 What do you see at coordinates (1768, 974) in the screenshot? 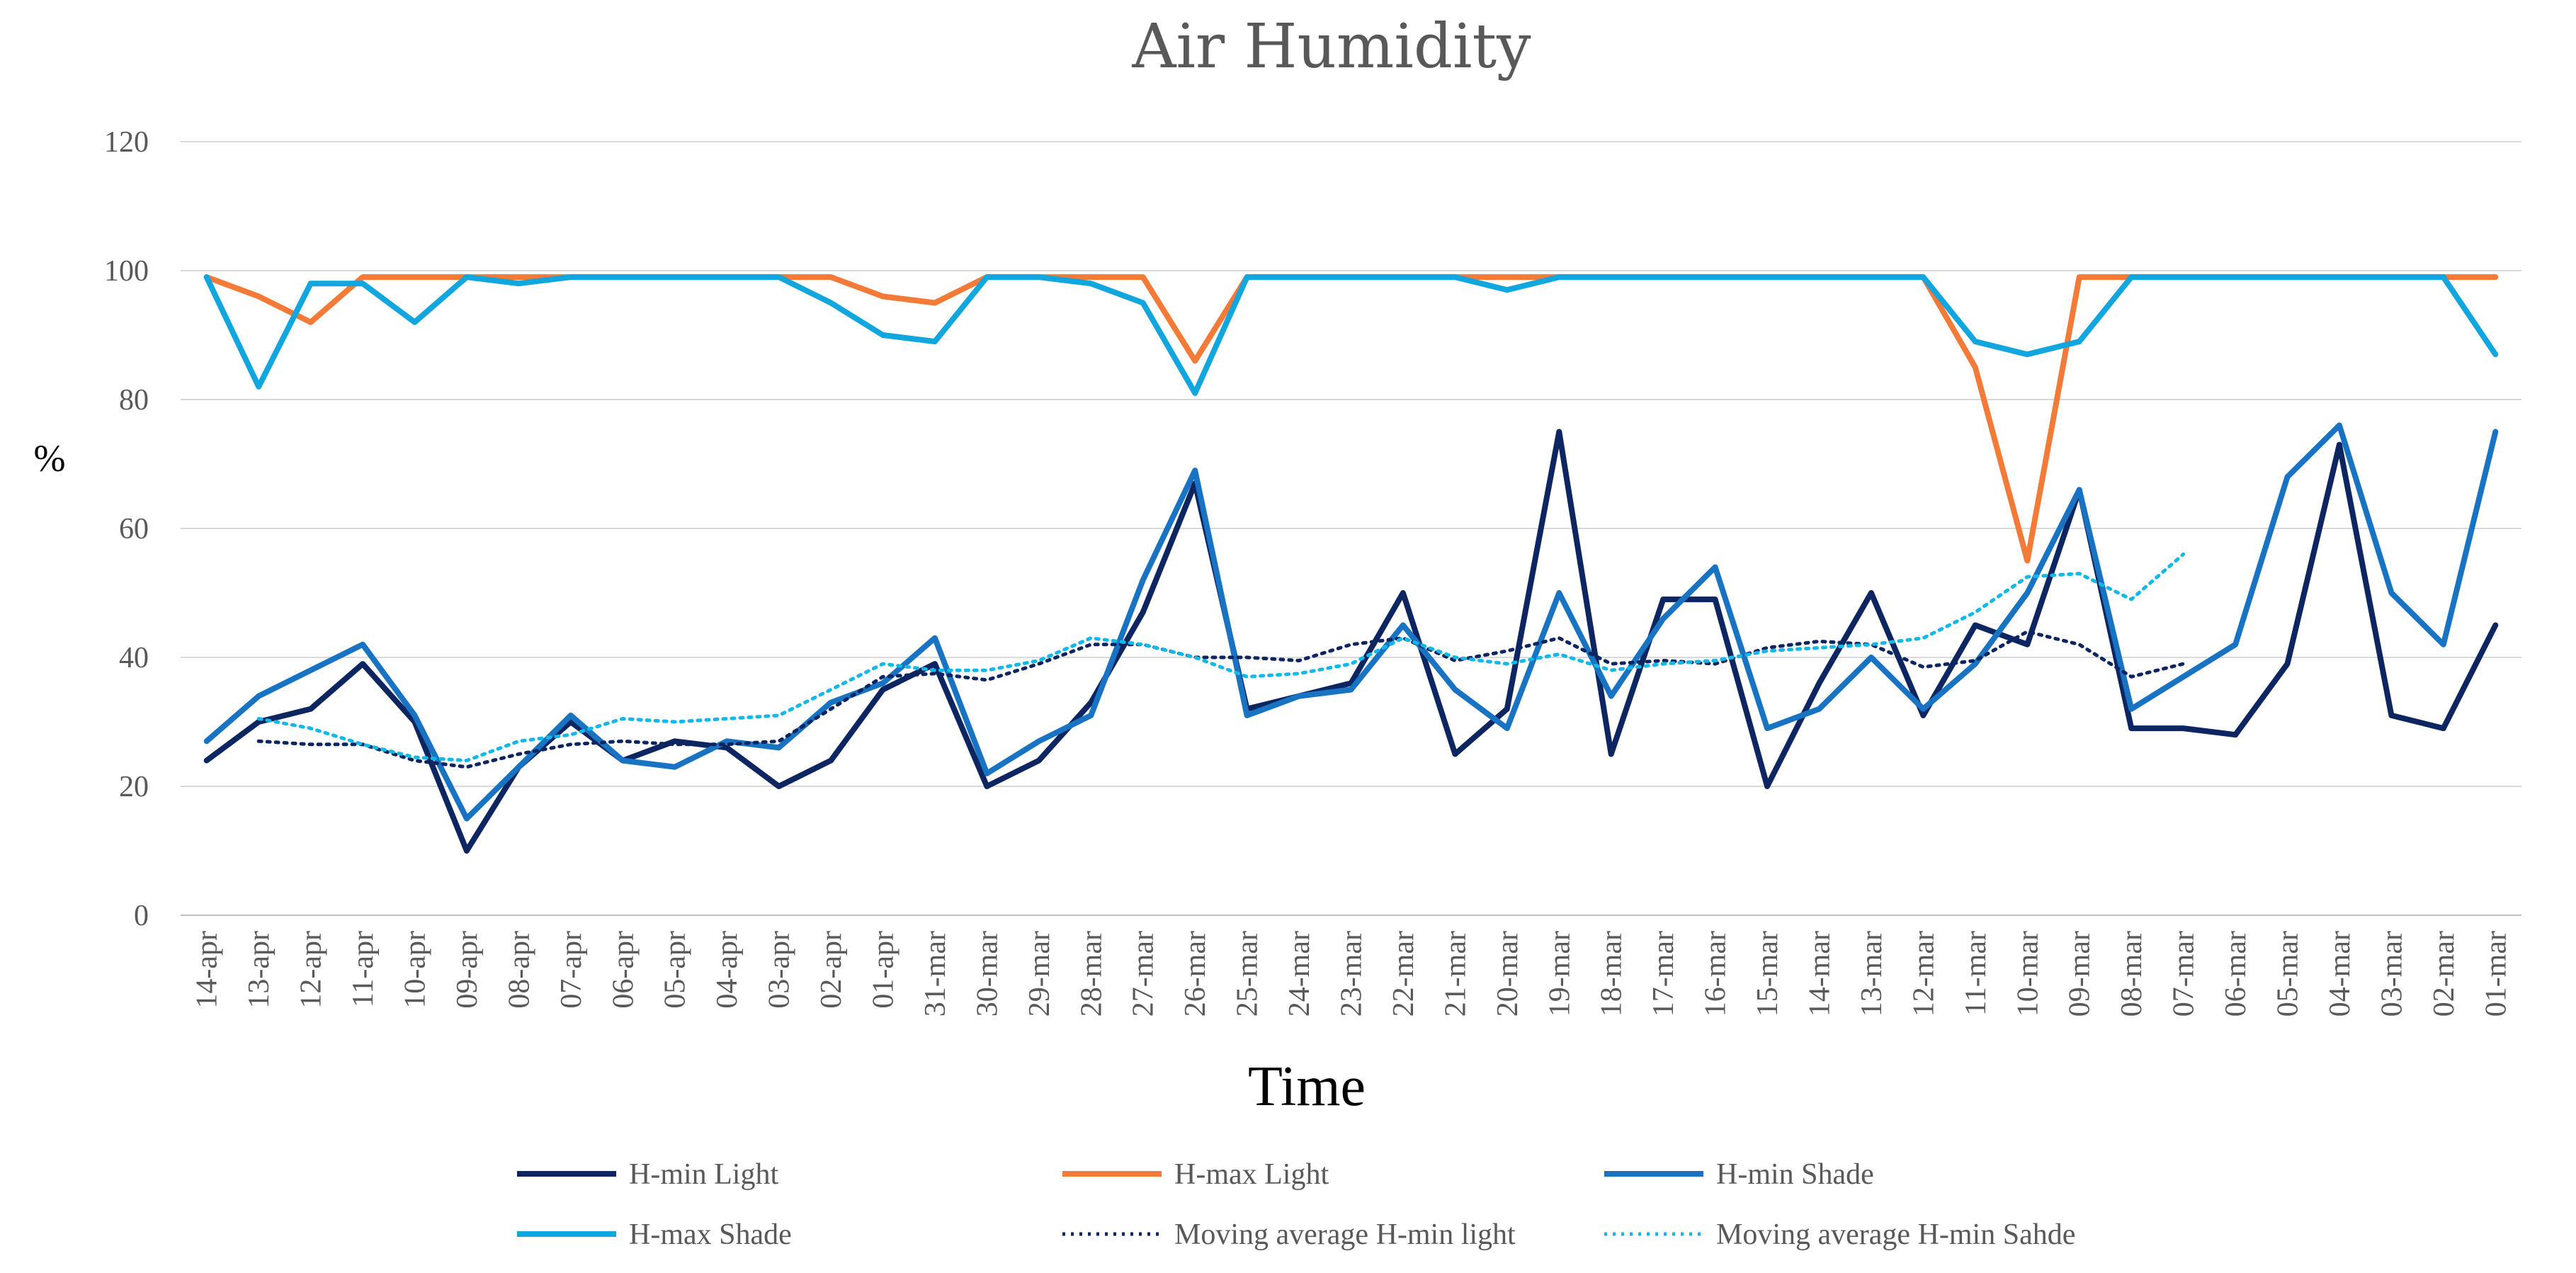
I see `x-tick-label: 15-mar` at bounding box center [1768, 974].